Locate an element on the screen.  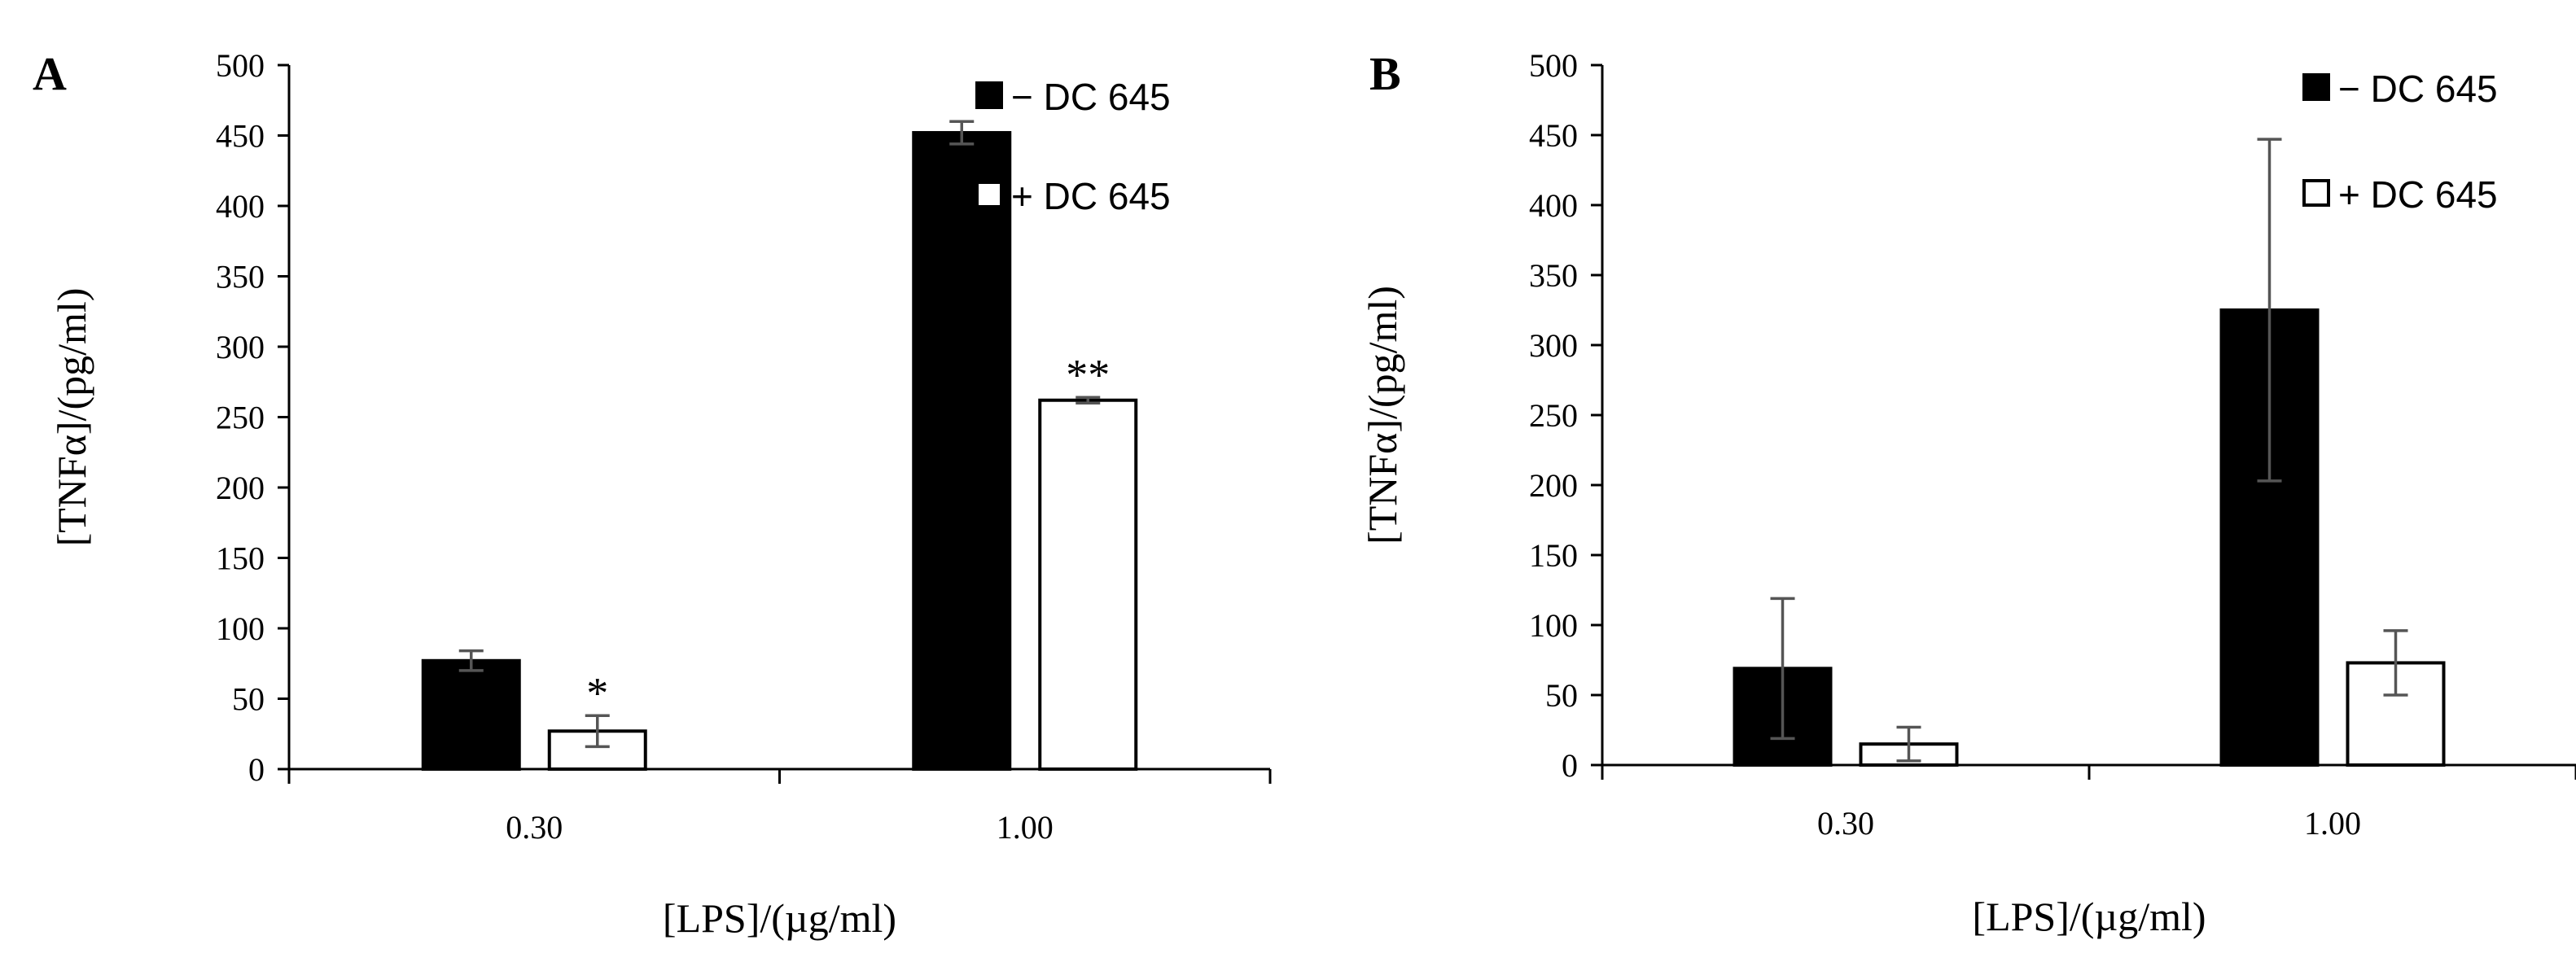
panel-b-y-tick-label: 400 is located at coordinates (1553, 205).